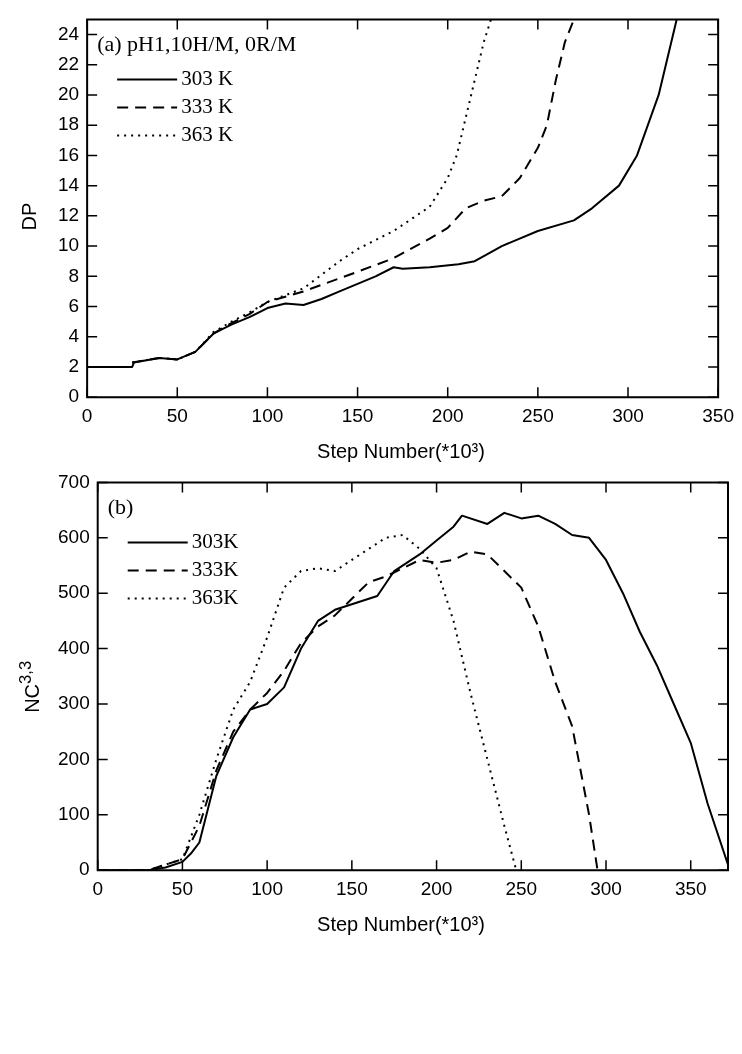  I want to click on y-tick-label: 700, so click(74, 481).